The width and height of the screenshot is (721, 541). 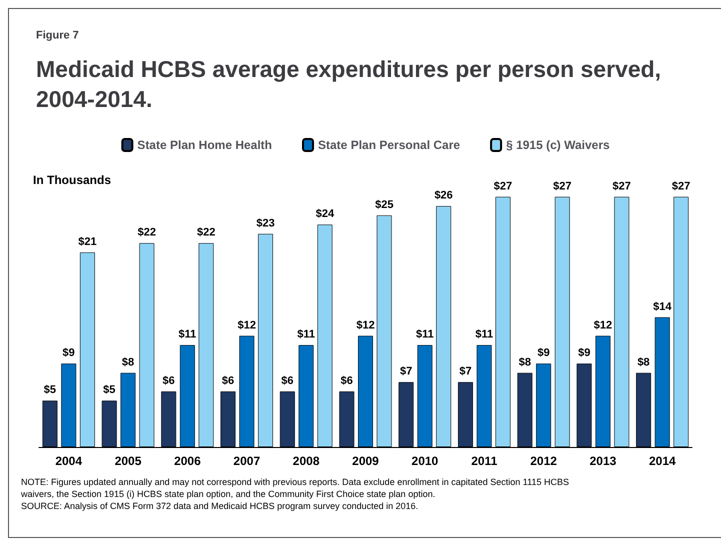 I want to click on chart-title: Medicaid HCBS average expenditures per person served, 2004-2014., so click(x=352, y=84).